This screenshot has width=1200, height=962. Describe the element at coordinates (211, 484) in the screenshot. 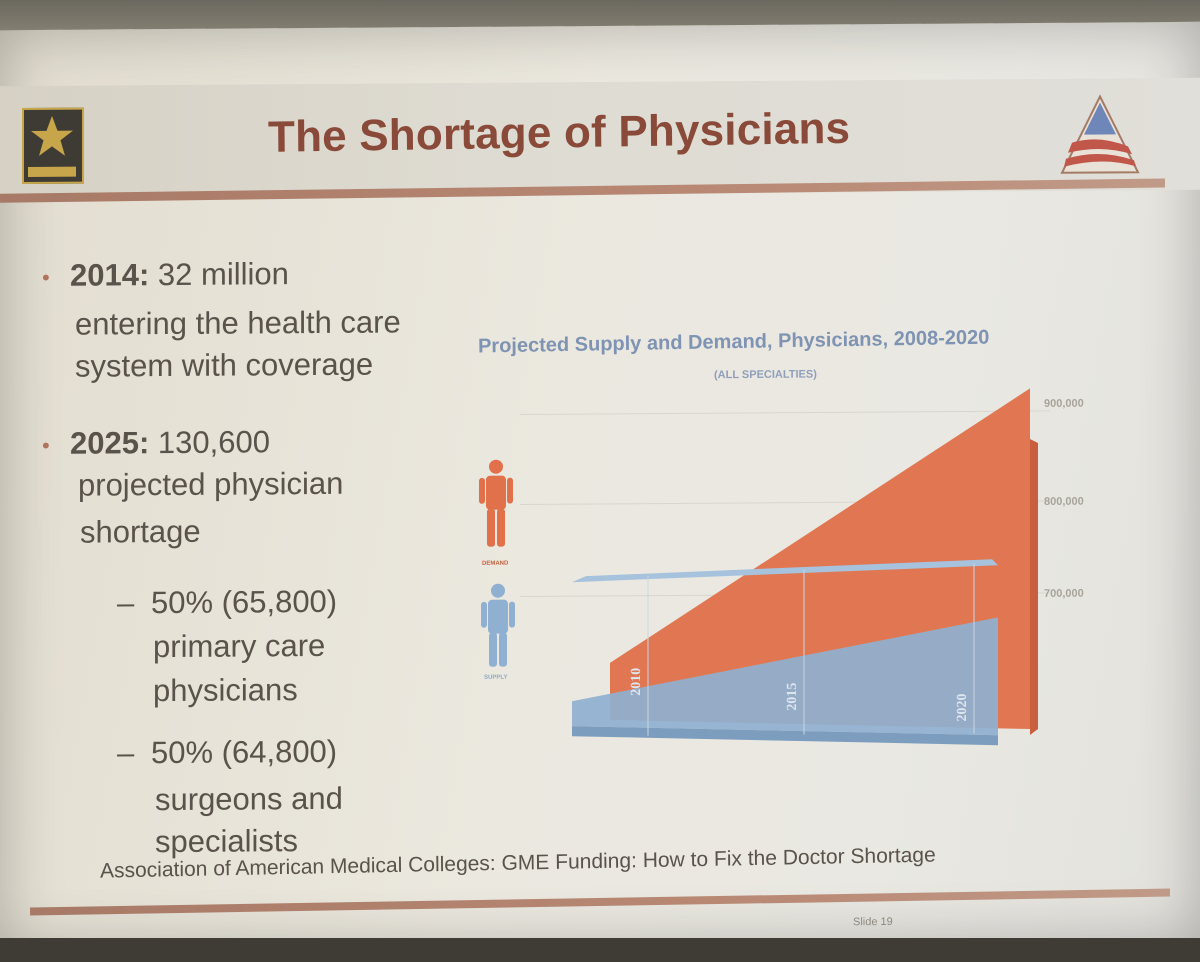

I see `bullet-text: projected physician` at that location.